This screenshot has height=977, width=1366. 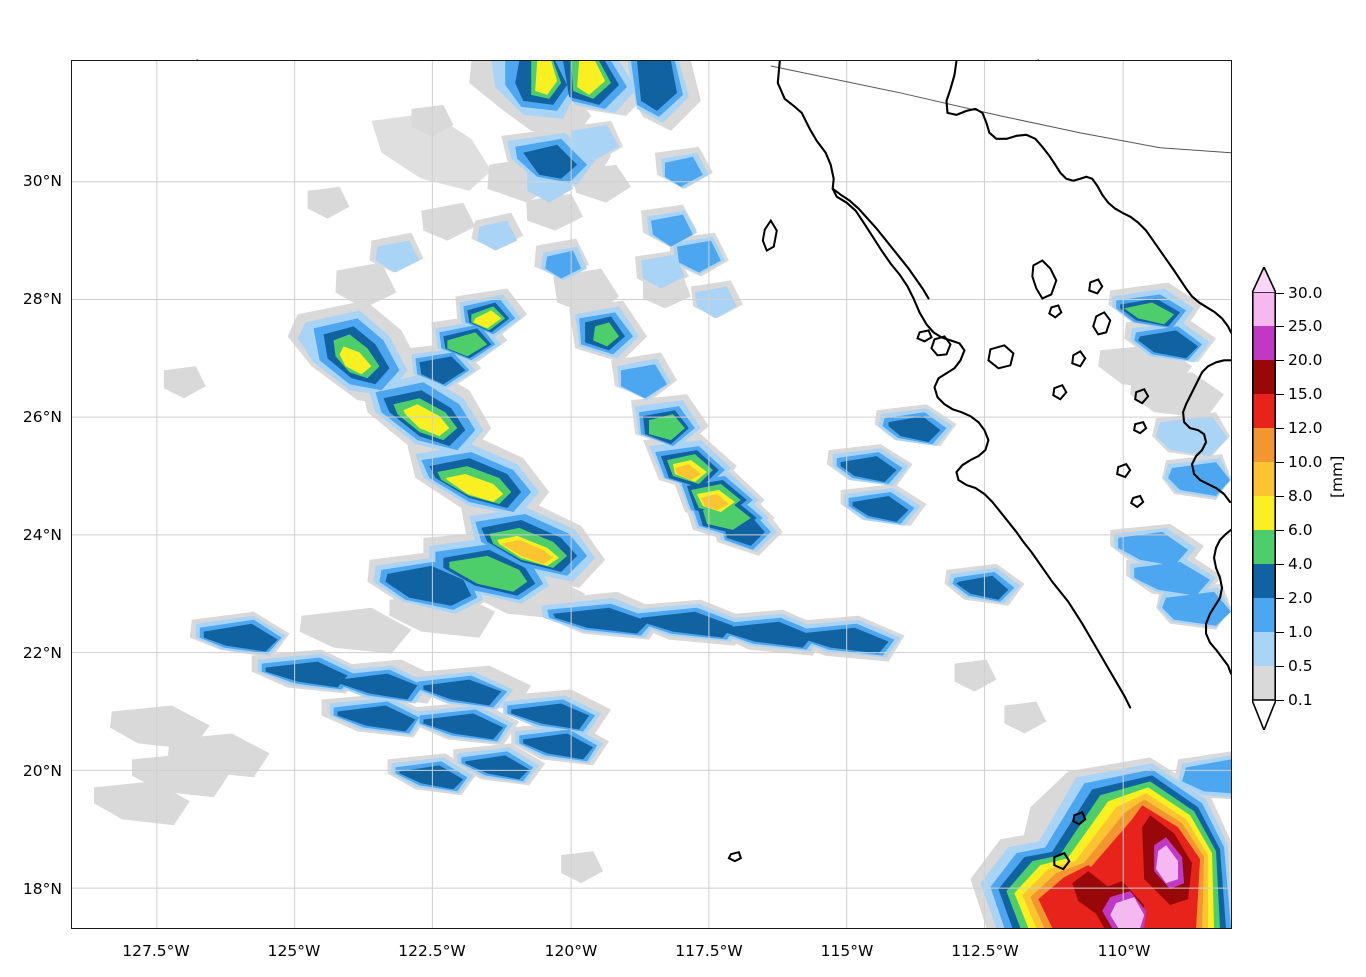 What do you see at coordinates (1337, 476) in the screenshot?
I see `colorbar-unit-label: [mm]` at bounding box center [1337, 476].